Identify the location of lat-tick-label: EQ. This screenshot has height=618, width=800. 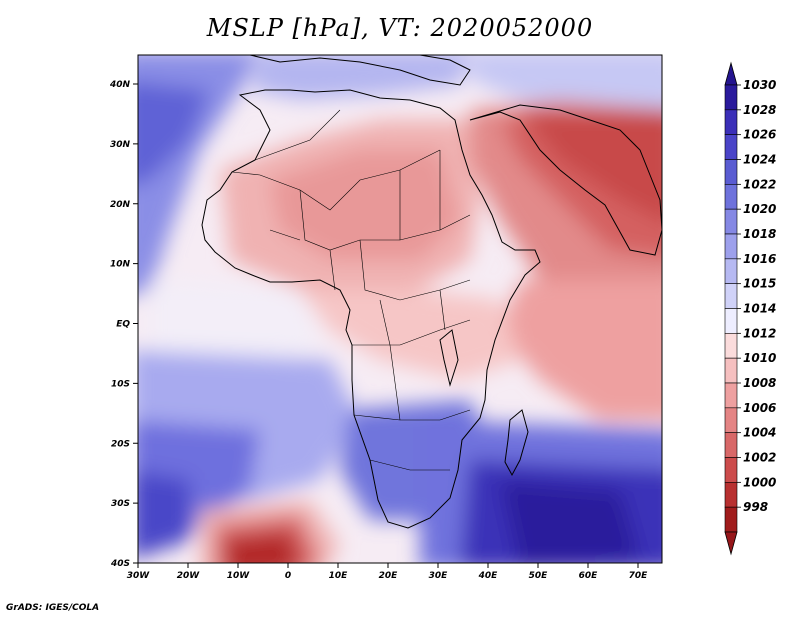
(123, 325).